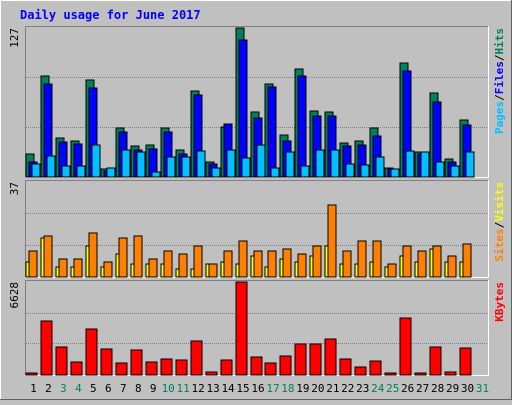  What do you see at coordinates (110, 15) in the screenshot?
I see `chart-title: Daily usage for June 2017` at bounding box center [110, 15].